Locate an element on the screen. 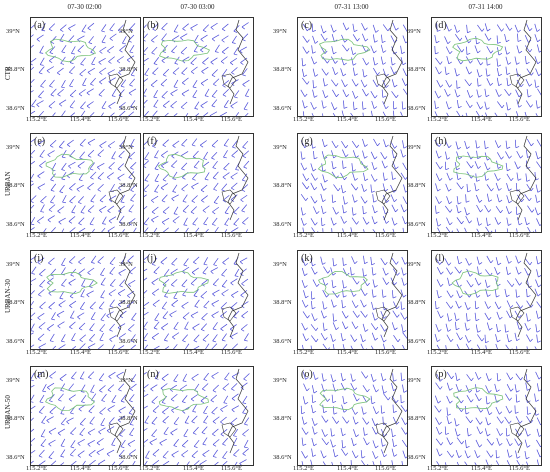 The image size is (550, 472). y-tick-label: 38.6°N is located at coordinates (416, 341).